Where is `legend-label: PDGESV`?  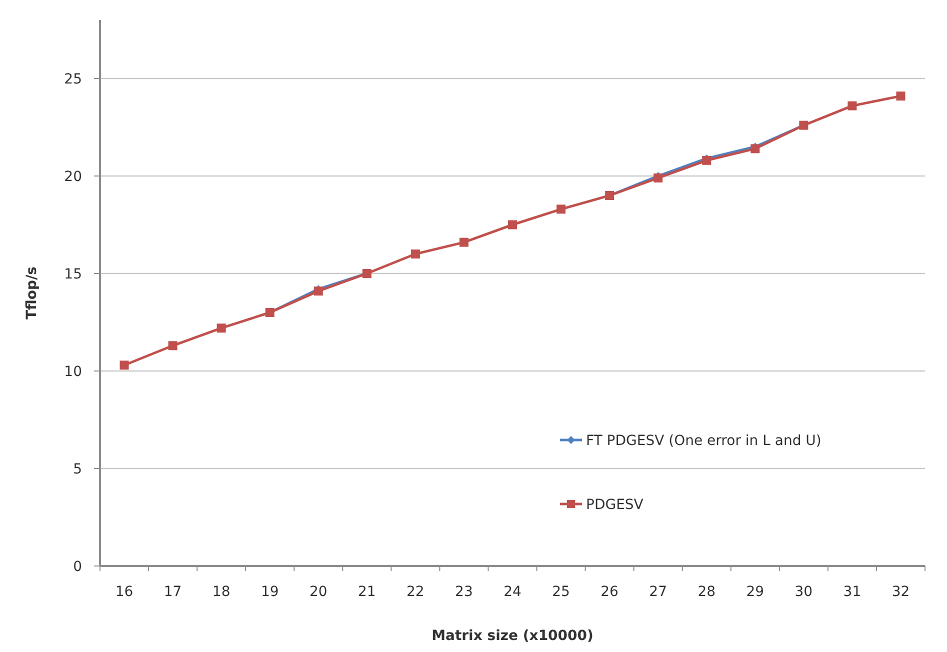
legend-label: PDGESV is located at coordinates (615, 504).